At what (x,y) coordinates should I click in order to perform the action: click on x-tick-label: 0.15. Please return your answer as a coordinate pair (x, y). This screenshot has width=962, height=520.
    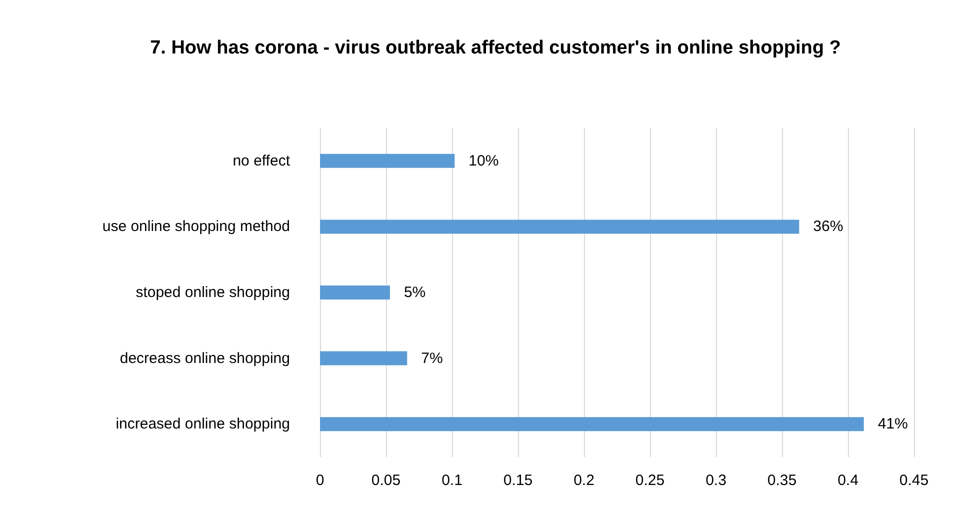
    Looking at the image, I should click on (518, 480).